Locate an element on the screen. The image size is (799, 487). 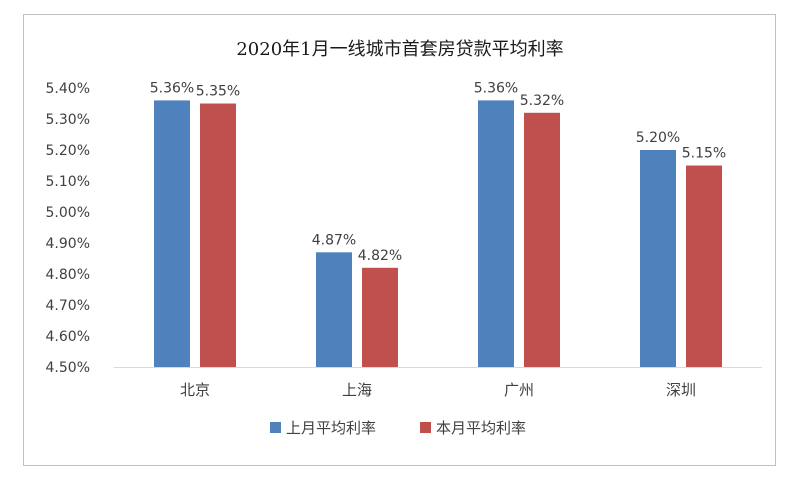
y-tick-label: 4.70% is located at coordinates (68, 306).